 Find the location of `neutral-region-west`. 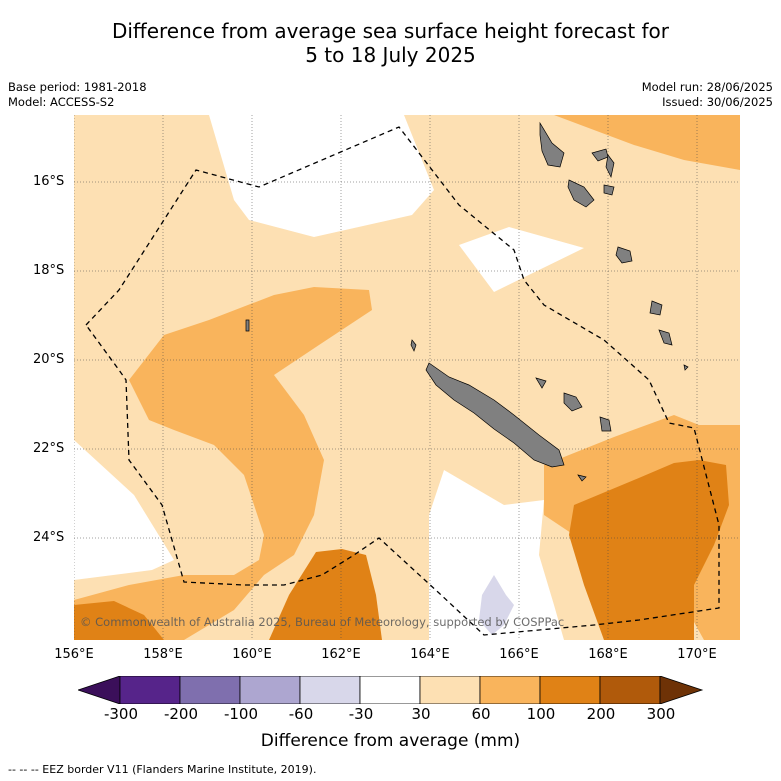

neutral-region-west is located at coordinates (124, 510).